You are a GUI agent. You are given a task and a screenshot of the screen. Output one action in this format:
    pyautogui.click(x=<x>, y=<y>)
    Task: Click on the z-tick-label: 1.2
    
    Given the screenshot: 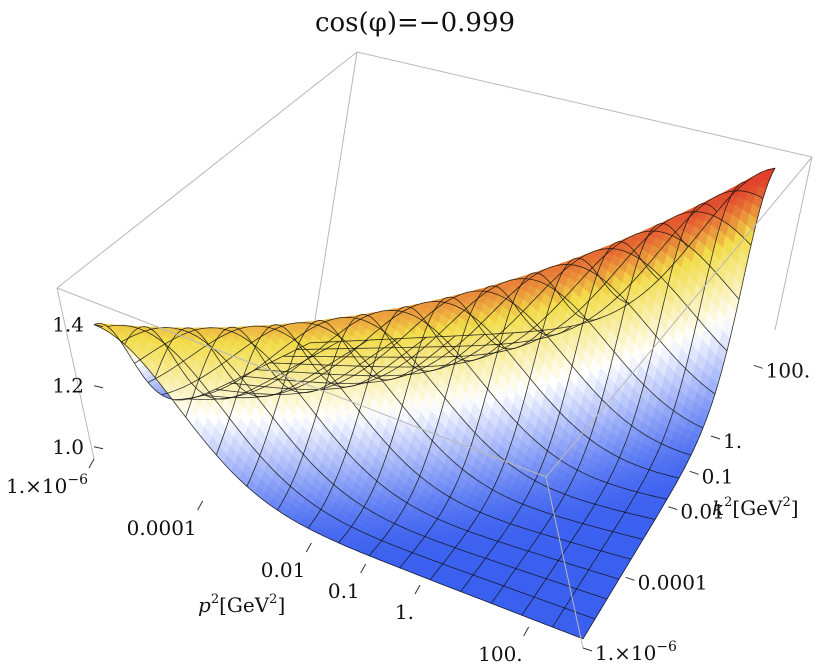 What is the action you would take?
    pyautogui.click(x=68, y=386)
    